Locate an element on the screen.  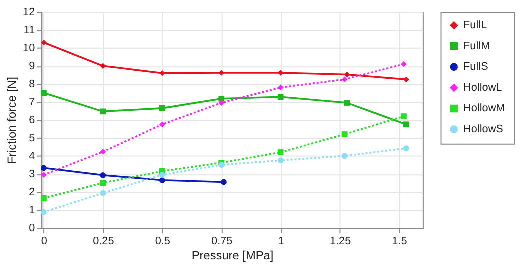
y-tick-label: 12 is located at coordinates (29, 12).